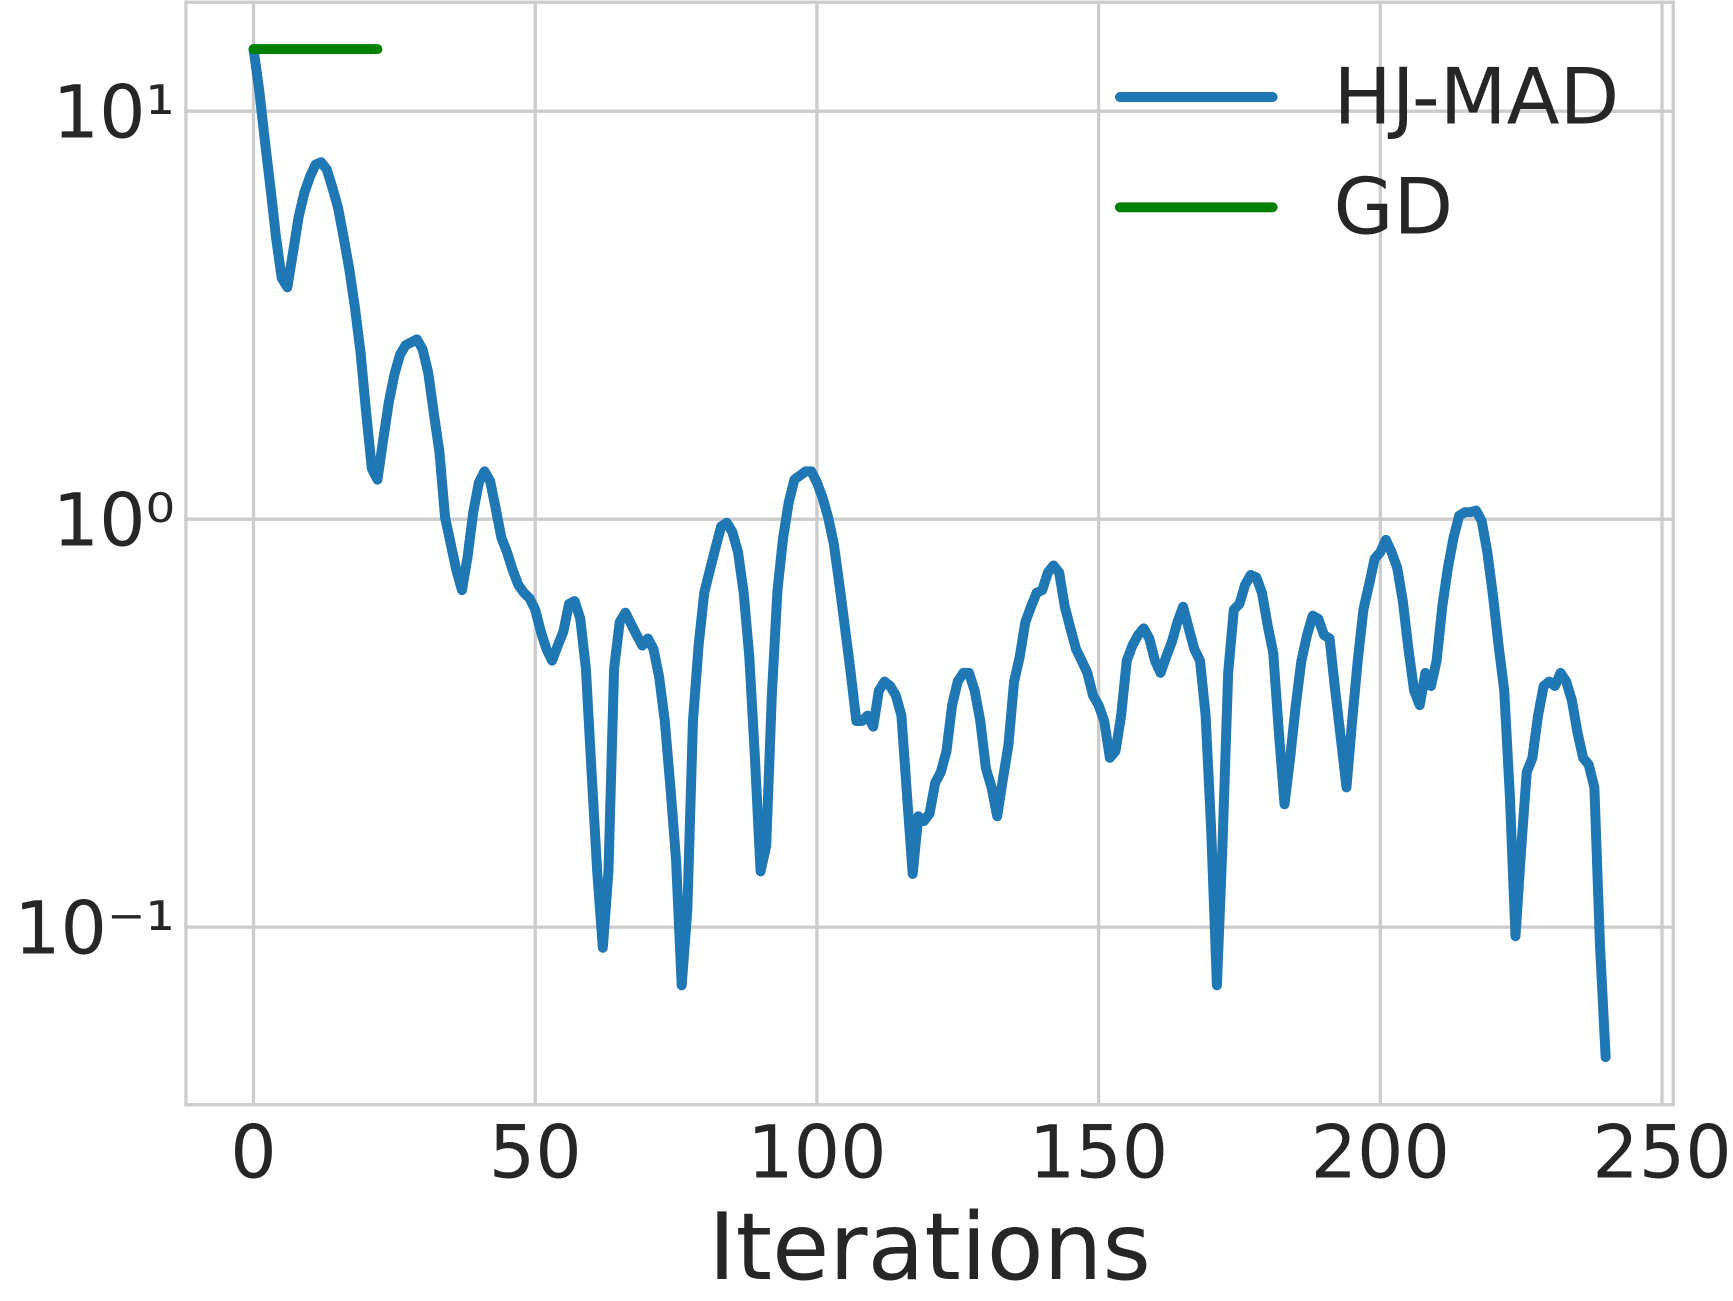 Image resolution: width=1733 pixels, height=1301 pixels. Describe the element at coordinates (1380, 1153) in the screenshot. I see `x-tick-label: 200` at that location.